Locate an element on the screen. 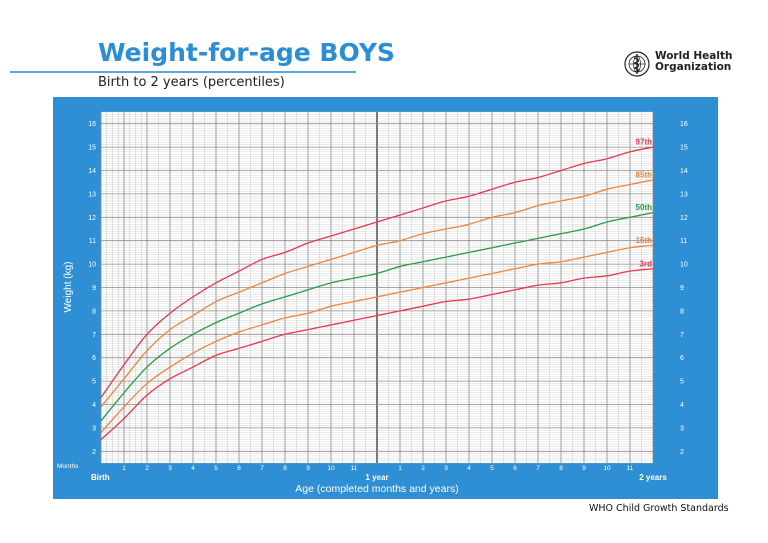 The width and height of the screenshot is (768, 543). y-axis-left: 2 3 4 5 6 7 8 9 10 11 12 13 14 15 16 is located at coordinates (92, 288).